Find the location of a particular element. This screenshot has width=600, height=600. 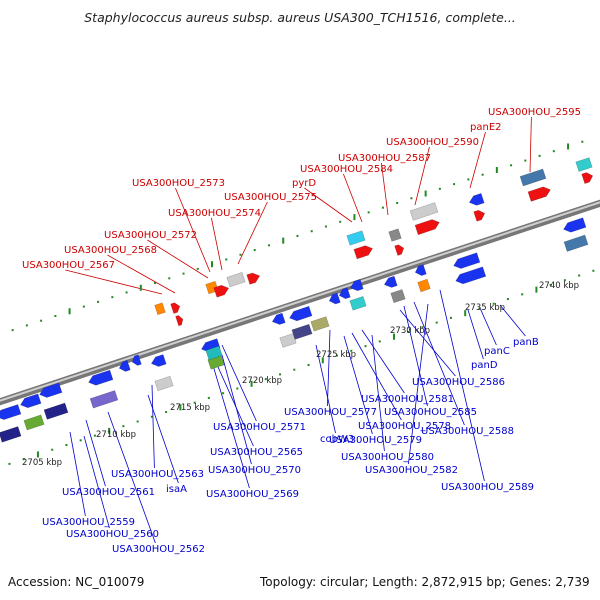

forward-gene-label: USA300HOU_2590 is located at coordinates (432, 142).